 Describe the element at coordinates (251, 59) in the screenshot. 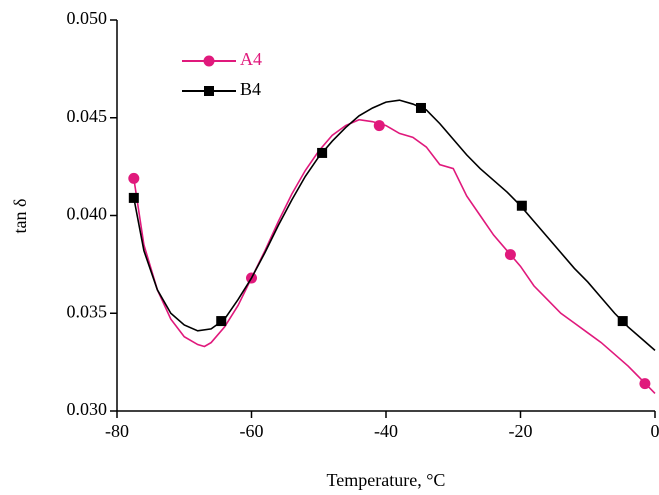

I see `legend-label: A4` at that location.